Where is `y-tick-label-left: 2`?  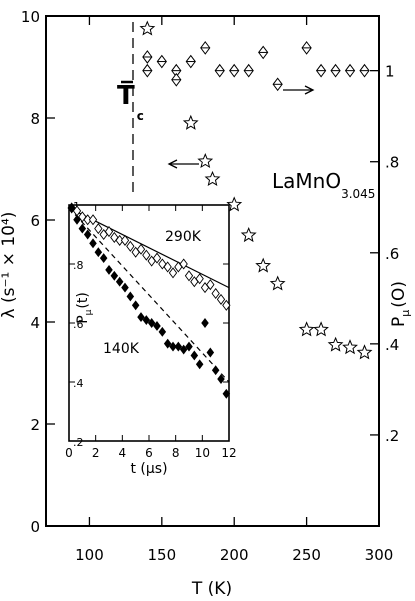
y-tick-label-left: 2 is located at coordinates (35, 425).